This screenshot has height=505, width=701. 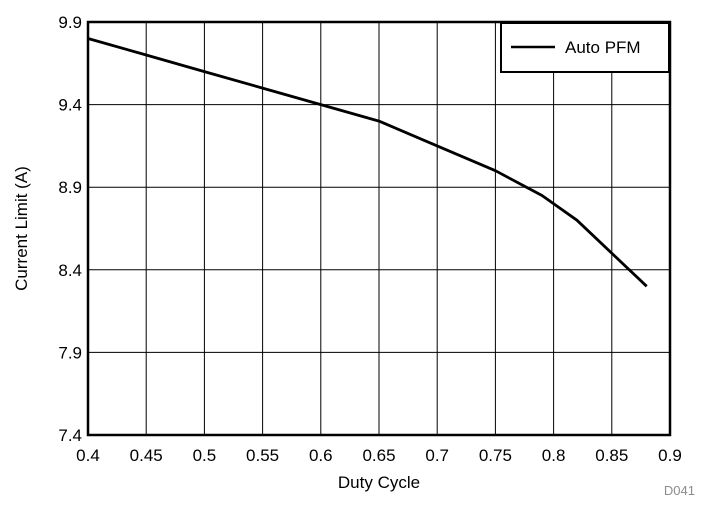 What do you see at coordinates (88, 455) in the screenshot?
I see `x-tick-label: 0.4` at bounding box center [88, 455].